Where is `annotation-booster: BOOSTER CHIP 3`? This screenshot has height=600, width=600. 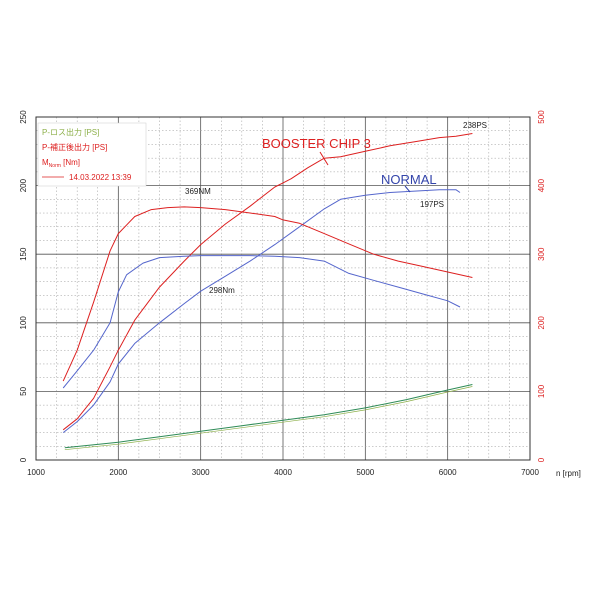
annotation-booster: BOOSTER CHIP 3 is located at coordinates (316, 143).